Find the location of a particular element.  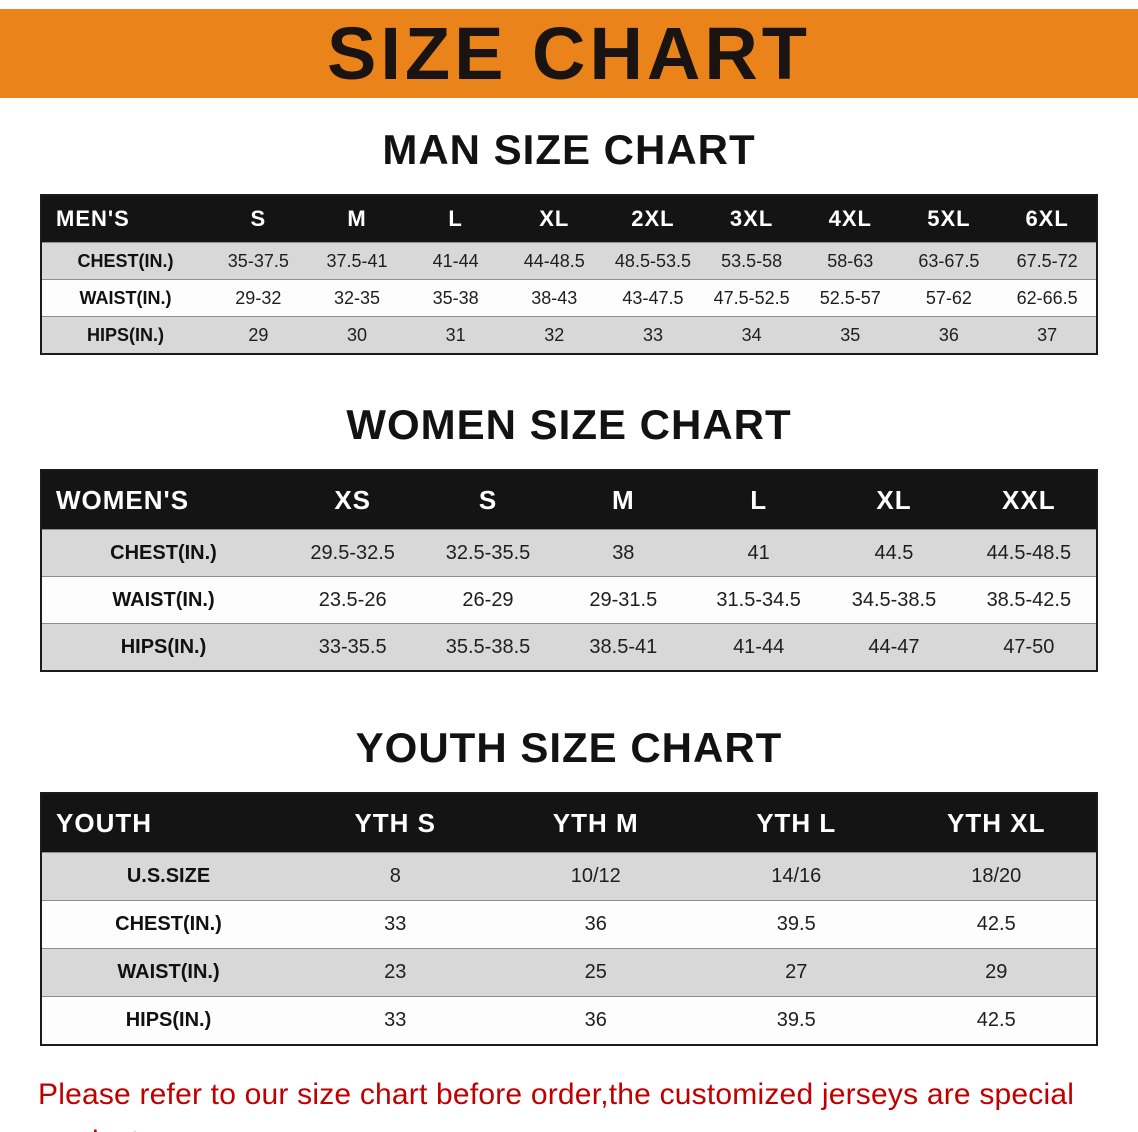

measurement-row-label: U.S.SIZE is located at coordinates (168, 876).